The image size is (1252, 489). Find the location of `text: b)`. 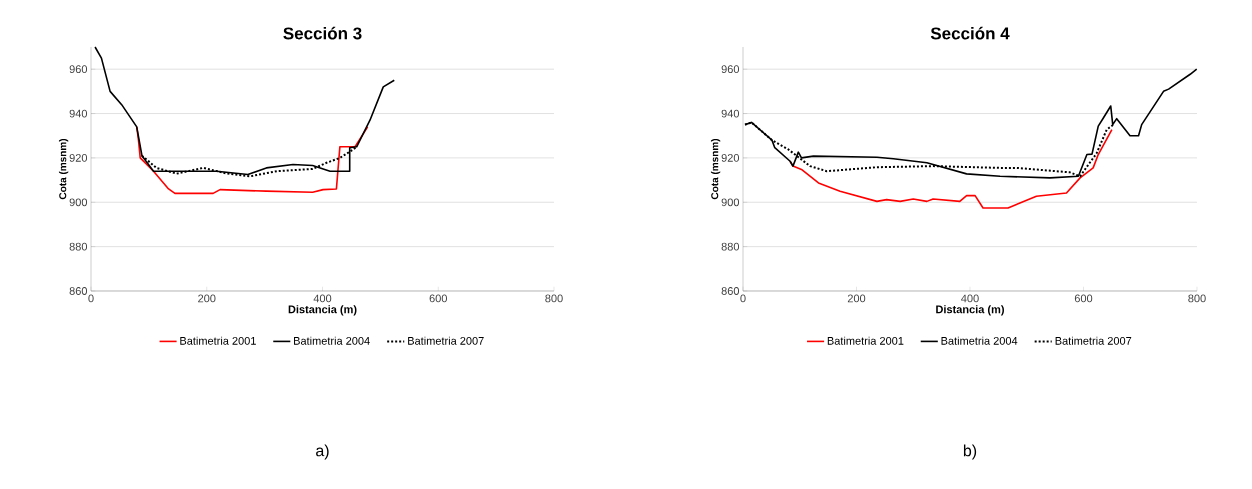

text: b) is located at coordinates (970, 452).